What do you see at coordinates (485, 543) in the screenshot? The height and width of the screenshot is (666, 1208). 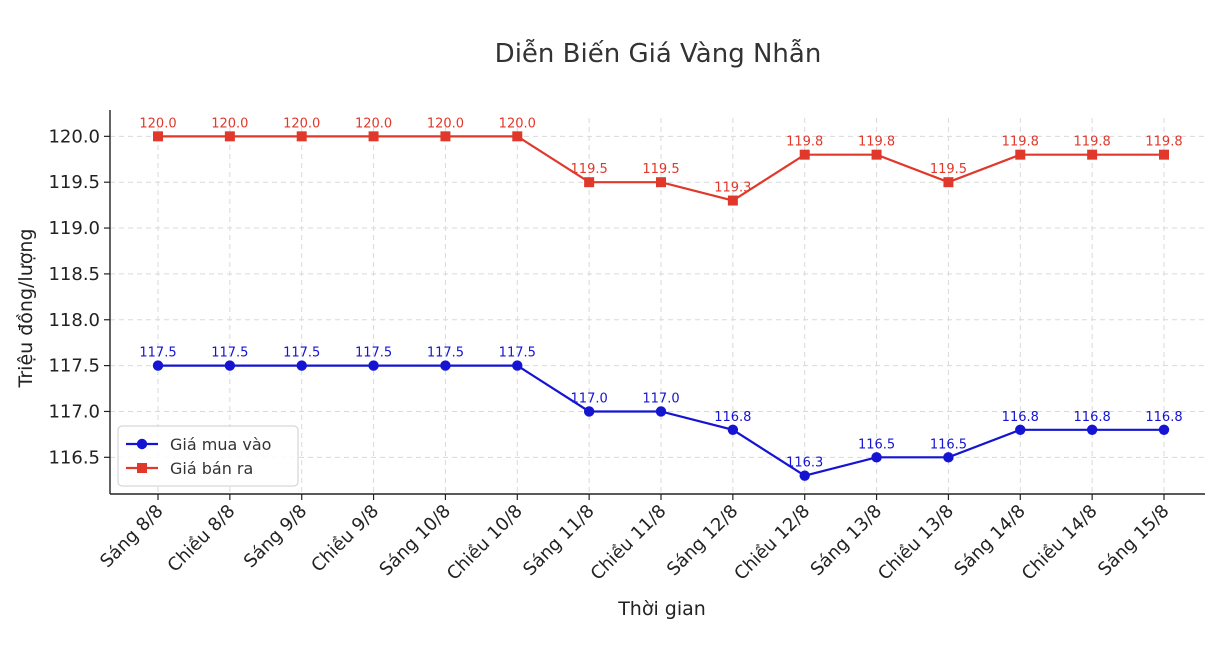 I see `x-tick-label: Chiều 10/8` at bounding box center [485, 543].